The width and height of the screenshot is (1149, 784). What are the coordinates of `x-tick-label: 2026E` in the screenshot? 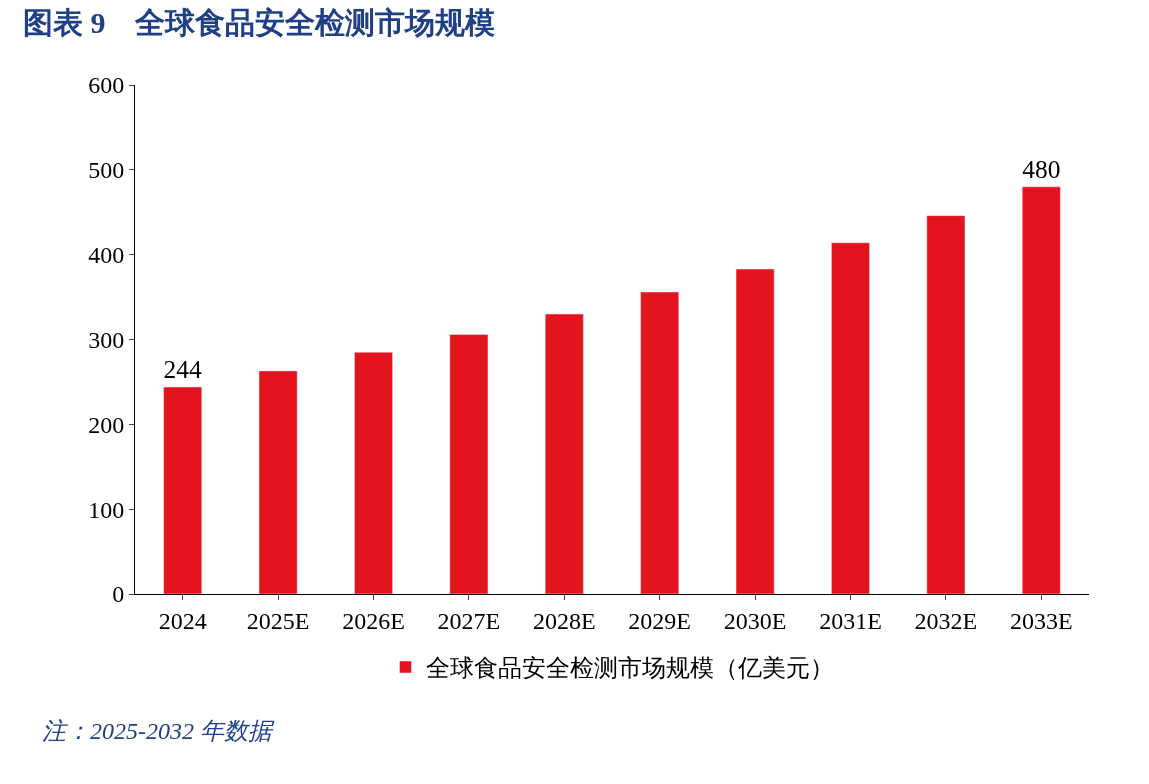 It's located at (373, 620).